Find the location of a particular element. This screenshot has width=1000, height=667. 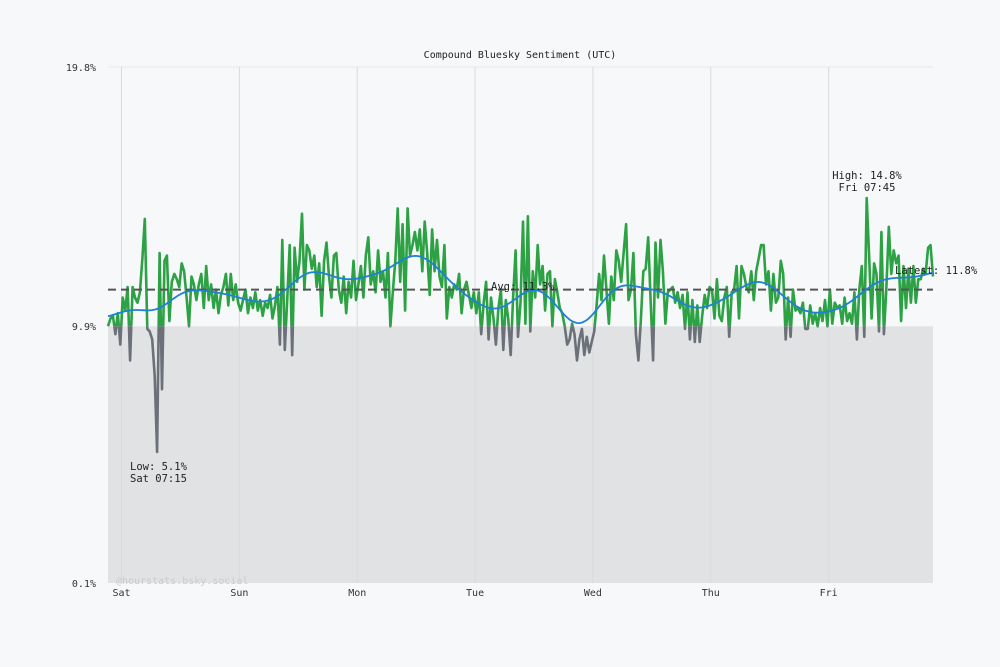

x-tick-label: Sun is located at coordinates (239, 593).